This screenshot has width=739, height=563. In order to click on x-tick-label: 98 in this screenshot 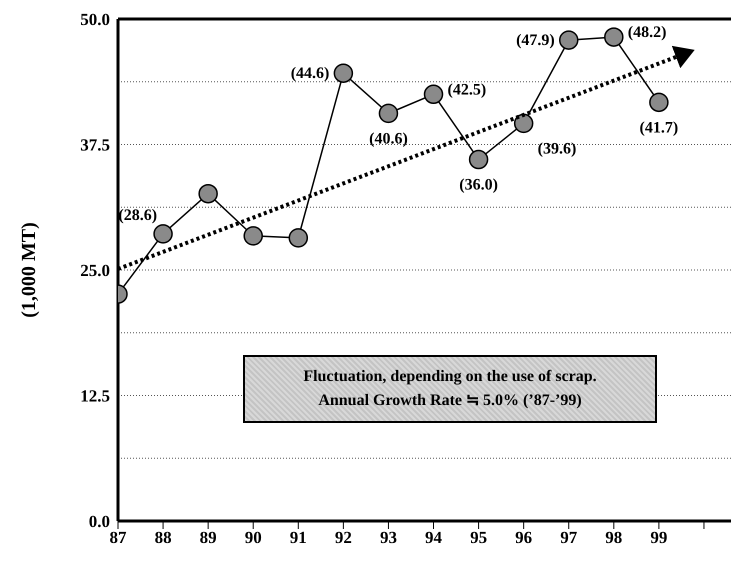, I will do `click(613, 538)`.